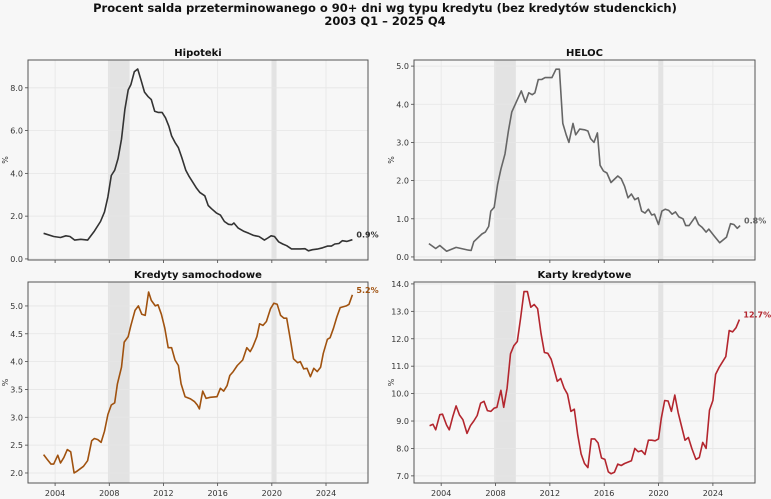 The image size is (771, 499). Describe the element at coordinates (400, 311) in the screenshot. I see `y-tick-label: 13.0` at that location.